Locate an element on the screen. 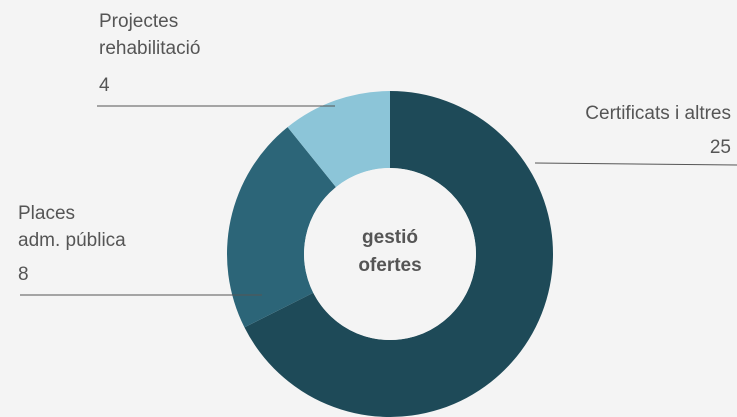 Image resolution: width=737 pixels, height=417 pixels. slice-label: Places adm. pública is located at coordinates (72, 227).